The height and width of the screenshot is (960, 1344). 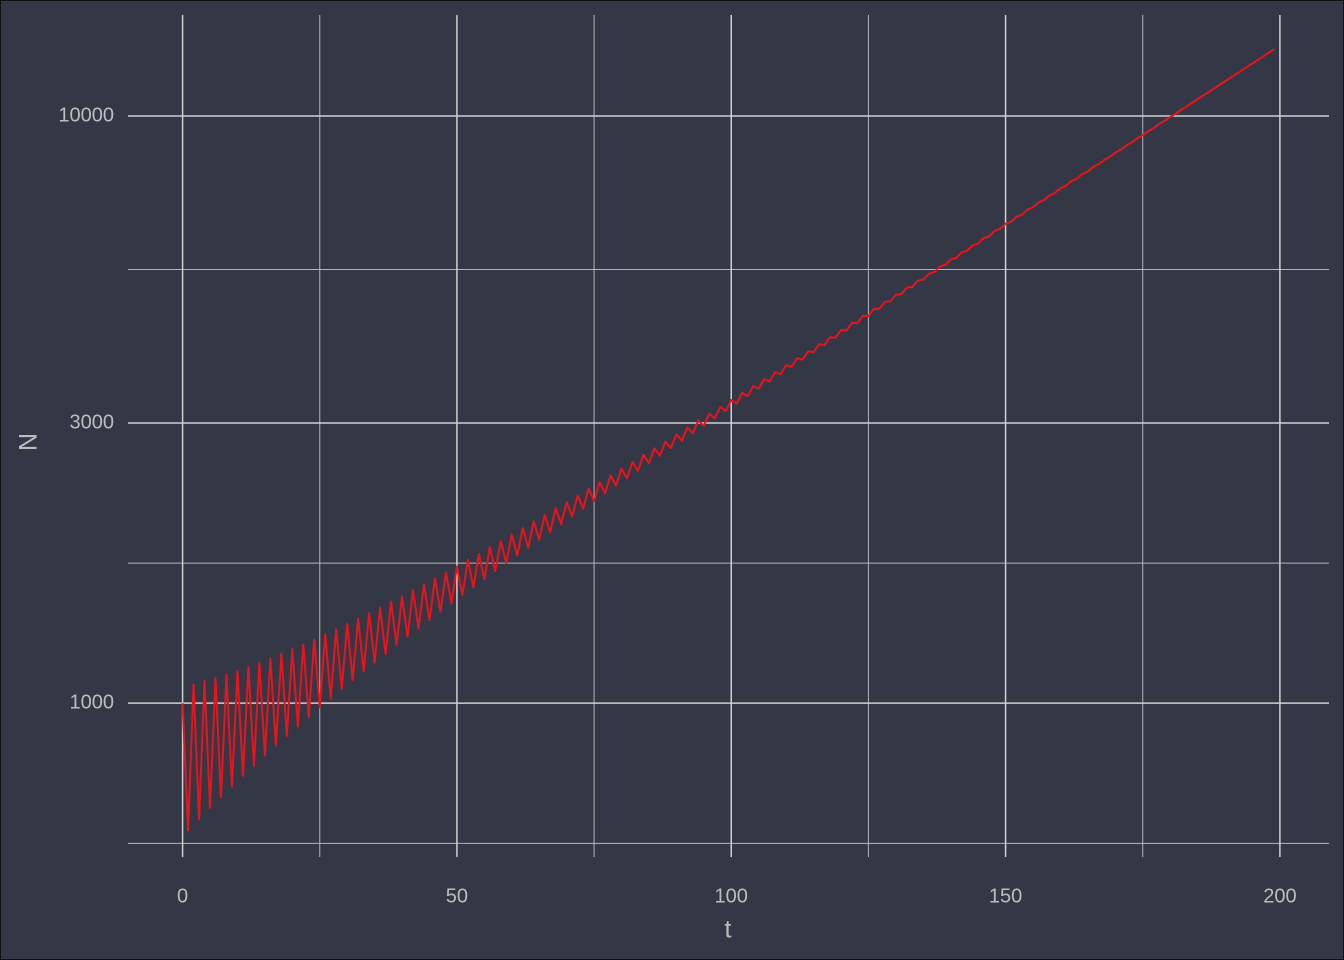 I want to click on x-tick-label: 200, so click(x=1279, y=896).